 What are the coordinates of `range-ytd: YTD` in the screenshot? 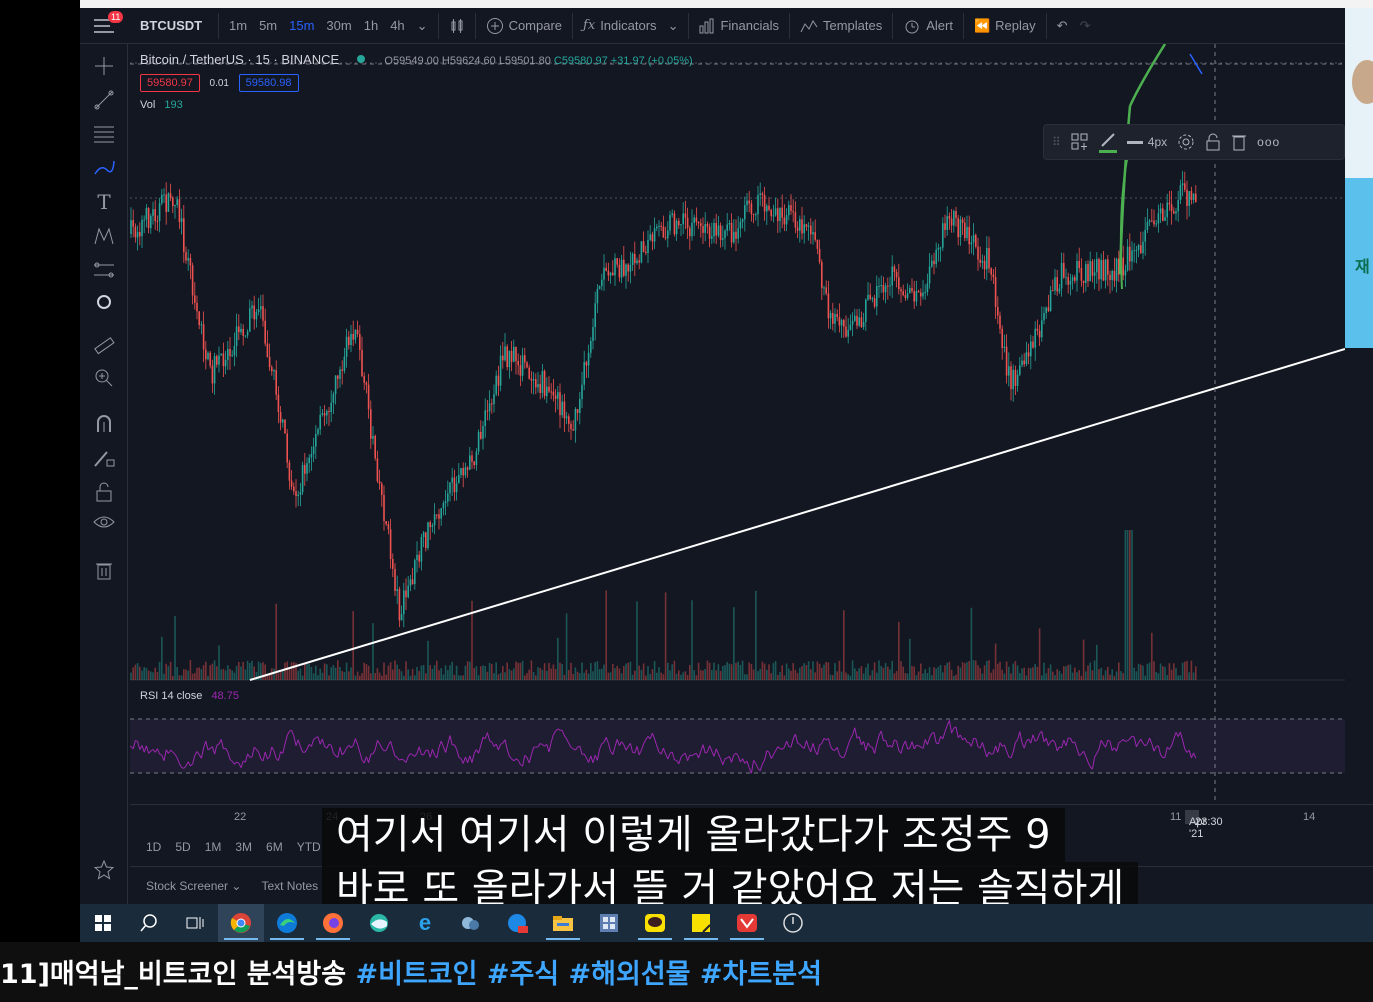 It's located at (308, 847).